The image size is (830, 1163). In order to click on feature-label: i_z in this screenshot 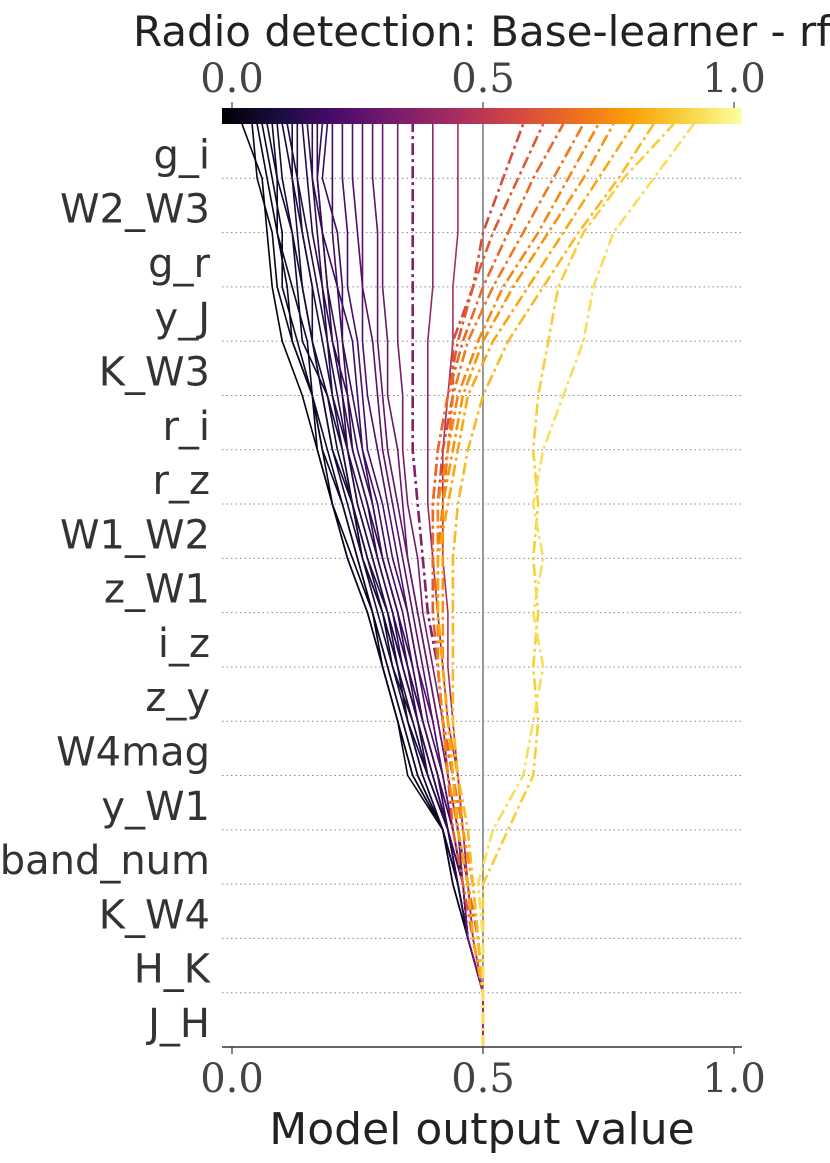, I will do `click(184, 644)`.